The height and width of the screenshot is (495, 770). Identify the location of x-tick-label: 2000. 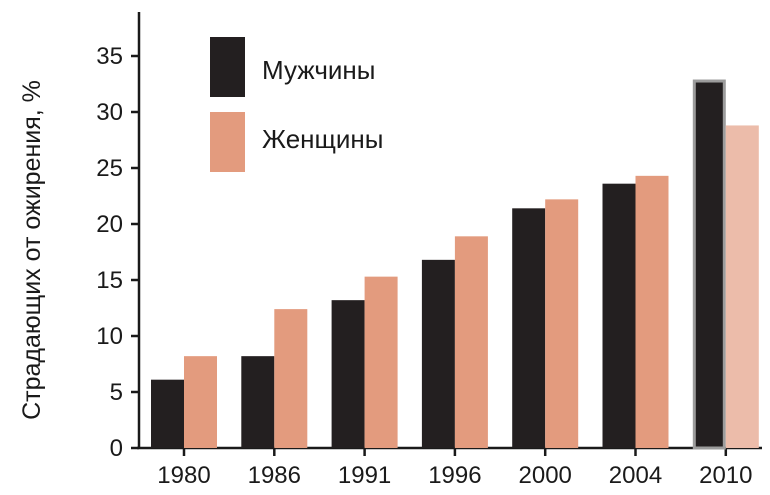
(545, 475).